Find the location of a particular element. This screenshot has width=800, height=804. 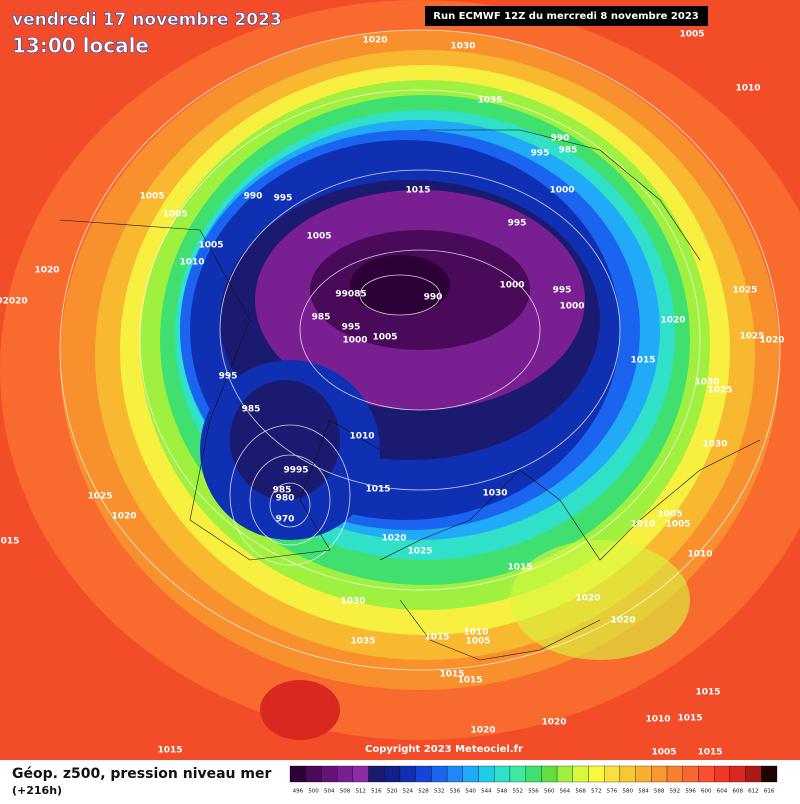

colorbar-label: 576 is located at coordinates (612, 792).